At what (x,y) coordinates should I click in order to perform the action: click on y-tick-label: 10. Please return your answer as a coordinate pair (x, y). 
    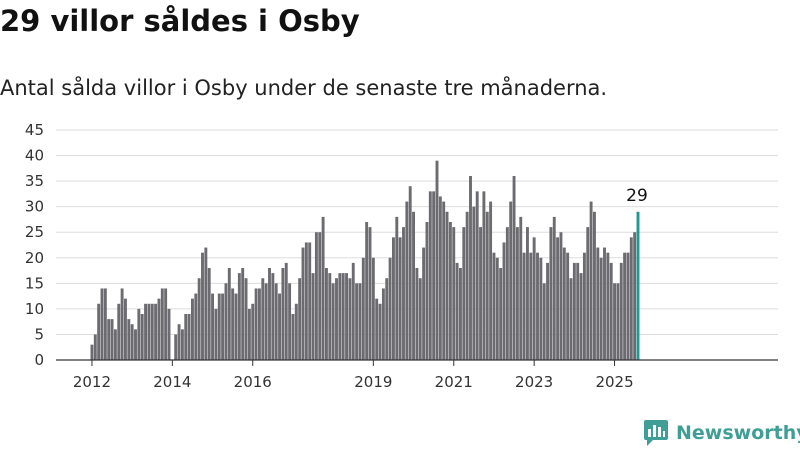
    Looking at the image, I should click on (34, 309).